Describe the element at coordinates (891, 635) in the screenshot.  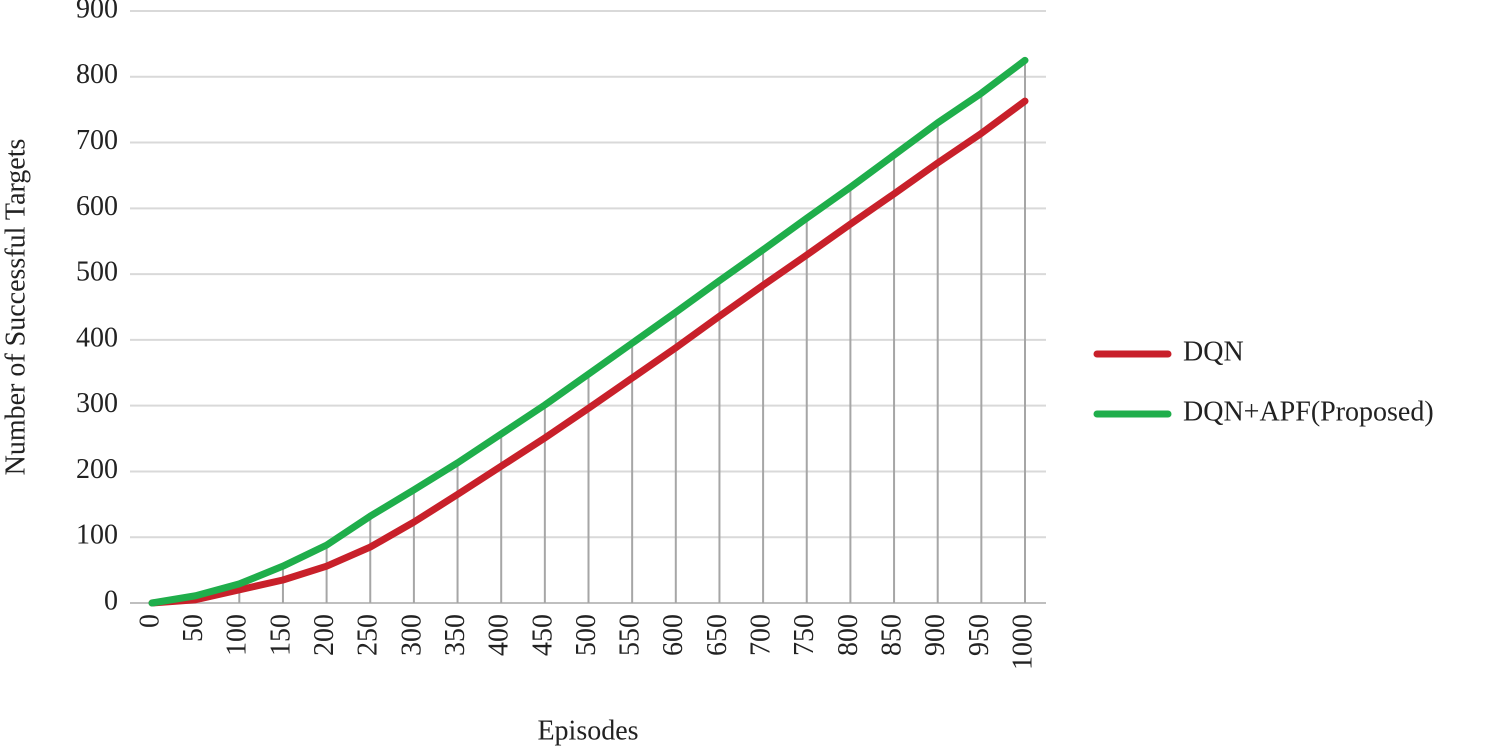
I see `x-tick-label: 850` at that location.